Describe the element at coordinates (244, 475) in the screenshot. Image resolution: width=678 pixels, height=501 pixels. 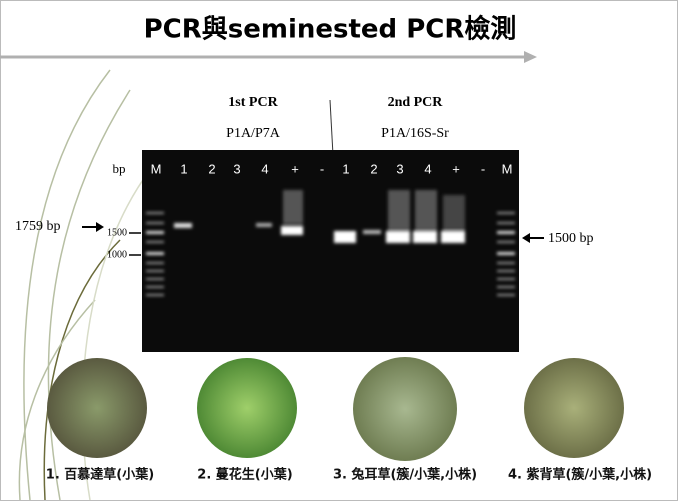
I see `sample-caption: 2. 蔓花生(小葉)` at that location.